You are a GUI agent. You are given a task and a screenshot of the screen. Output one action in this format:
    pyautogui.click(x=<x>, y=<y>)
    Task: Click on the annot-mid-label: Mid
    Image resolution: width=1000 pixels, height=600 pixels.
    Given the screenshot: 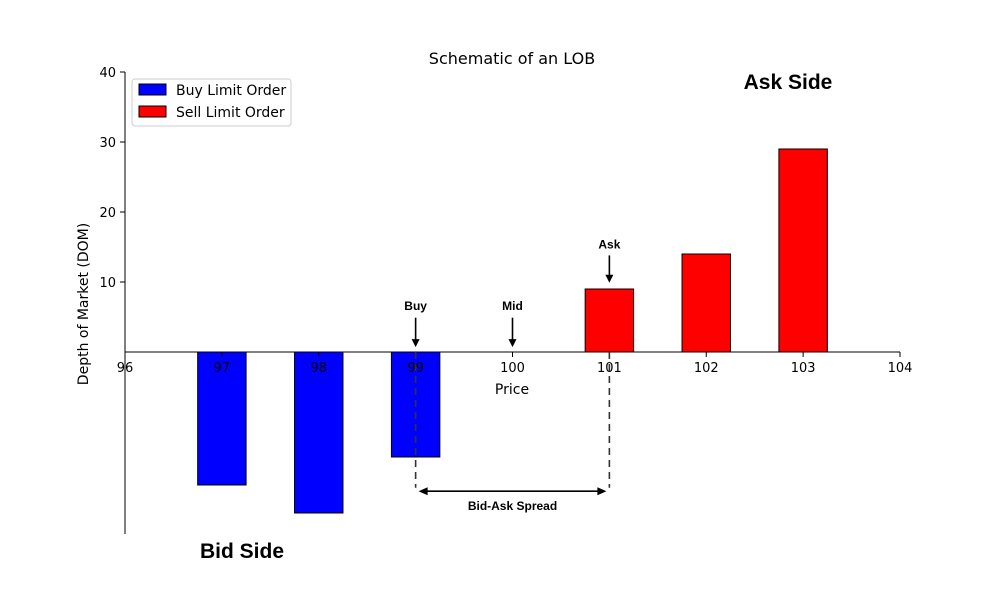 What is the action you would take?
    pyautogui.click(x=512, y=306)
    